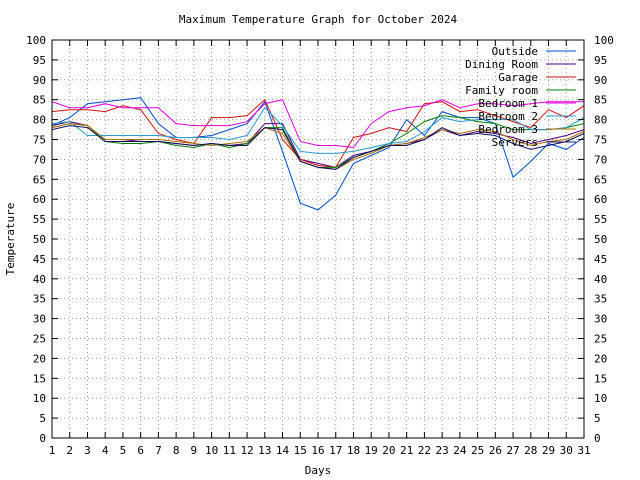  I want to click on y-tick-label: 60, so click(39, 199).